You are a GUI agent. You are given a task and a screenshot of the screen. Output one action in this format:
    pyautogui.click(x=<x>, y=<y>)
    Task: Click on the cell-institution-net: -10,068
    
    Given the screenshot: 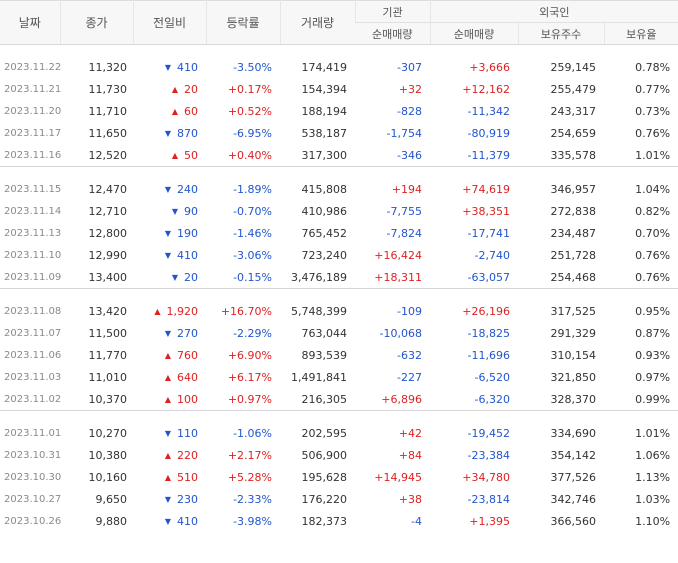 What is the action you would take?
    pyautogui.click(x=400, y=333)
    